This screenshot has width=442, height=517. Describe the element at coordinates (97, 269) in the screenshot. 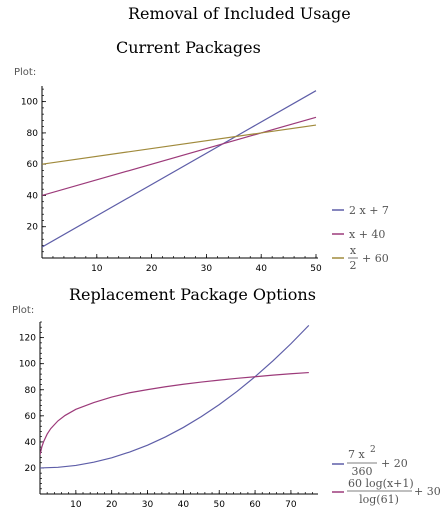

I see `x-tick-label-0: 10` at that location.